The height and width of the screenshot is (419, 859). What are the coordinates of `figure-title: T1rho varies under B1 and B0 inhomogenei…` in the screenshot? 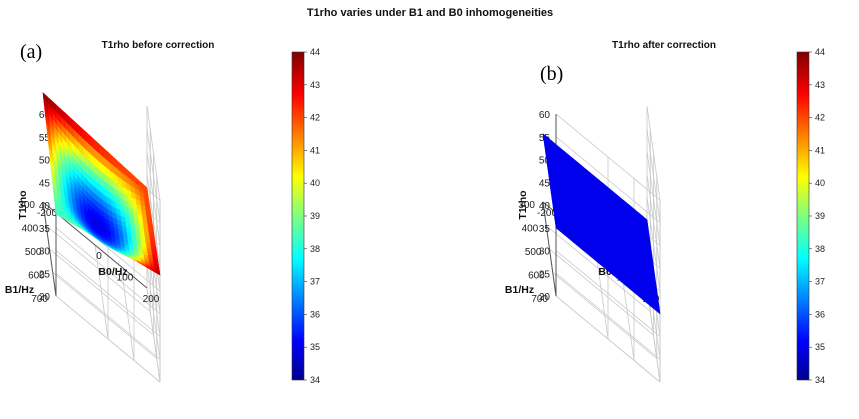 It's located at (430, 13).